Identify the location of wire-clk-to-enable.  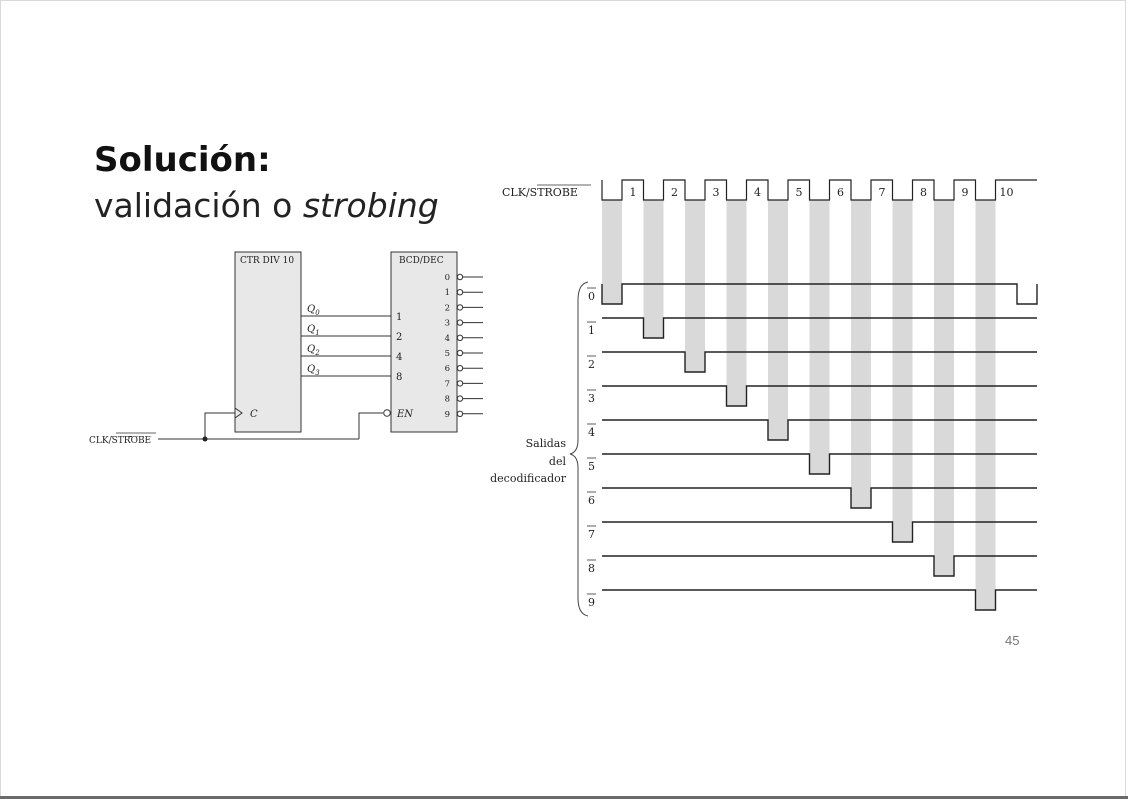
(370, 425).